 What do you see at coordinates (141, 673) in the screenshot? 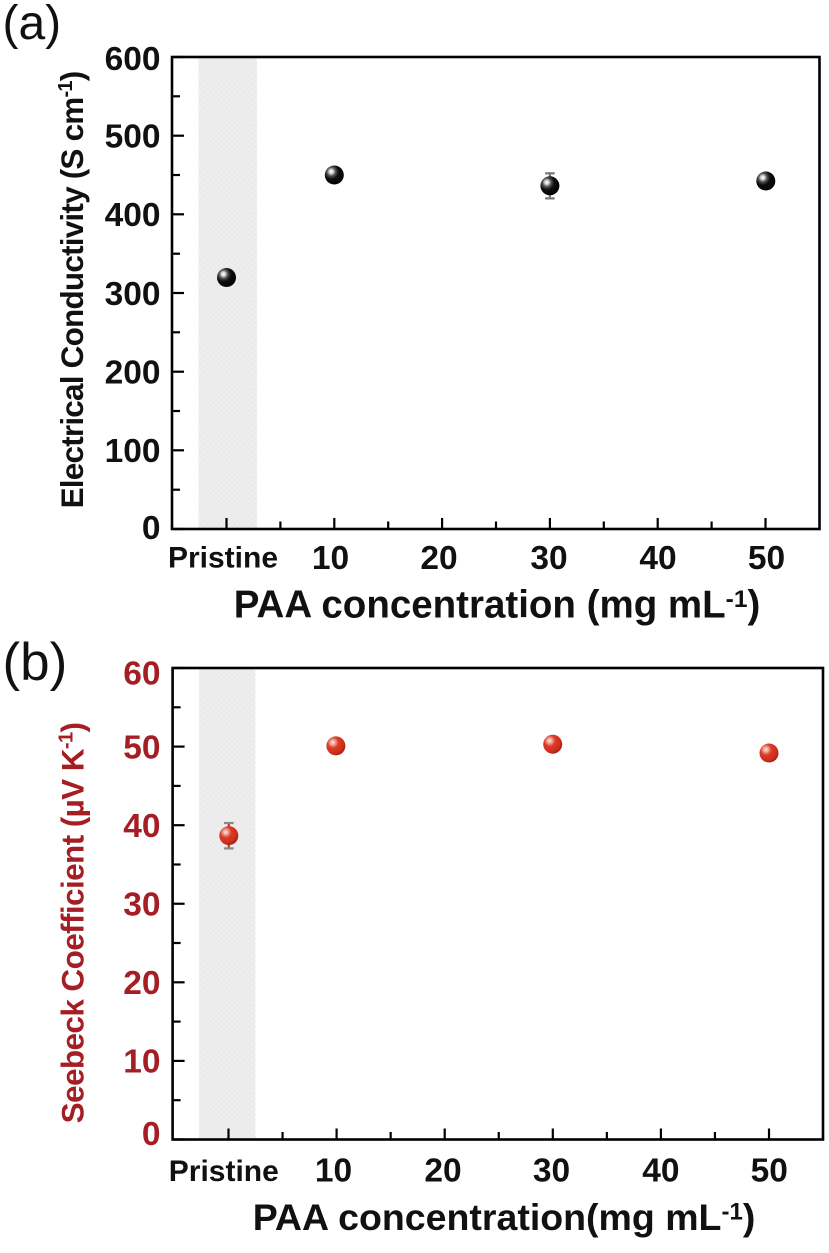
I see `svg-text: 60` at bounding box center [141, 673].